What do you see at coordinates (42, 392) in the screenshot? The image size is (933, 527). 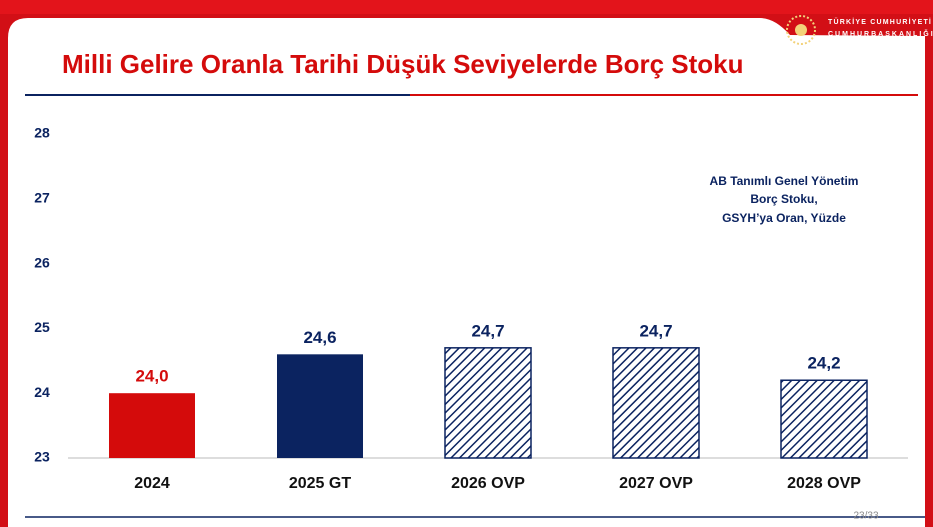 I see `y-tick-label: 24` at bounding box center [42, 392].